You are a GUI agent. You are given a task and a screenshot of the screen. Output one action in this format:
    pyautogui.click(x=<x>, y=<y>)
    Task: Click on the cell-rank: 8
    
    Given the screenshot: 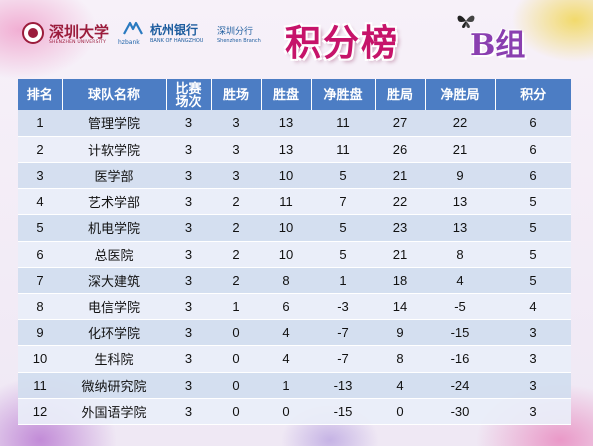 What is the action you would take?
    pyautogui.click(x=40, y=307)
    